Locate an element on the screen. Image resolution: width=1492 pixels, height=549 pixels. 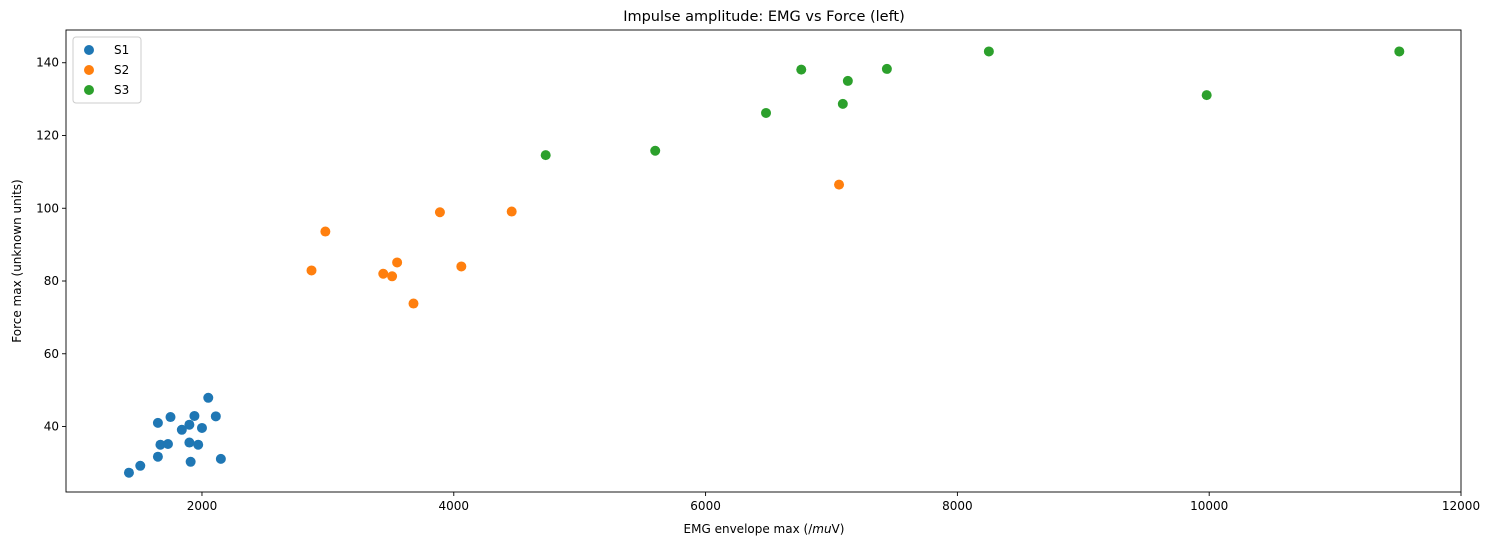
legend-marker-s2 is located at coordinates (89, 70).